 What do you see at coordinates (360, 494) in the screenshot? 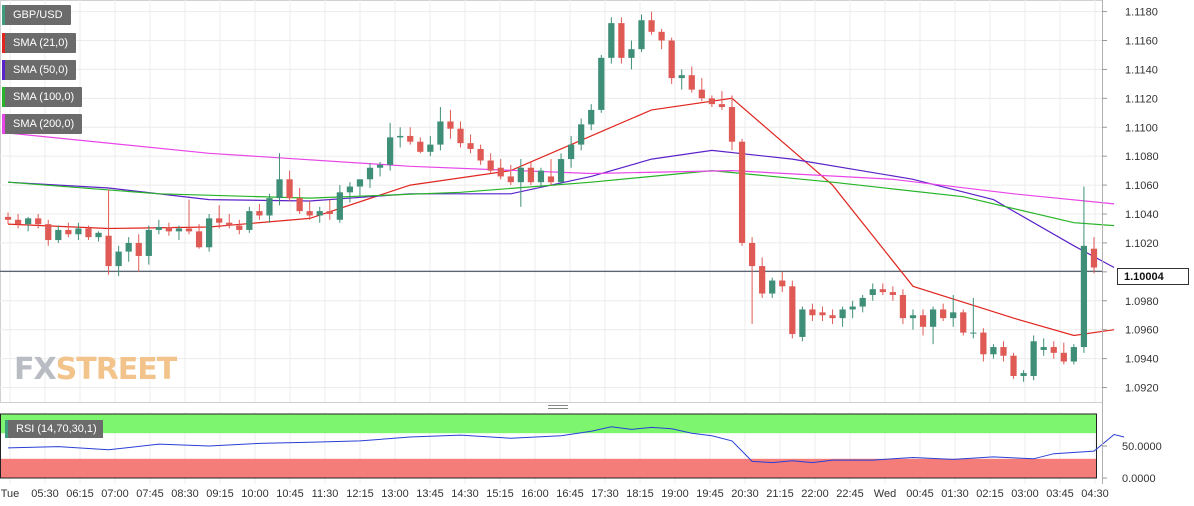
I see `x-tick-label: 12:15` at bounding box center [360, 494].